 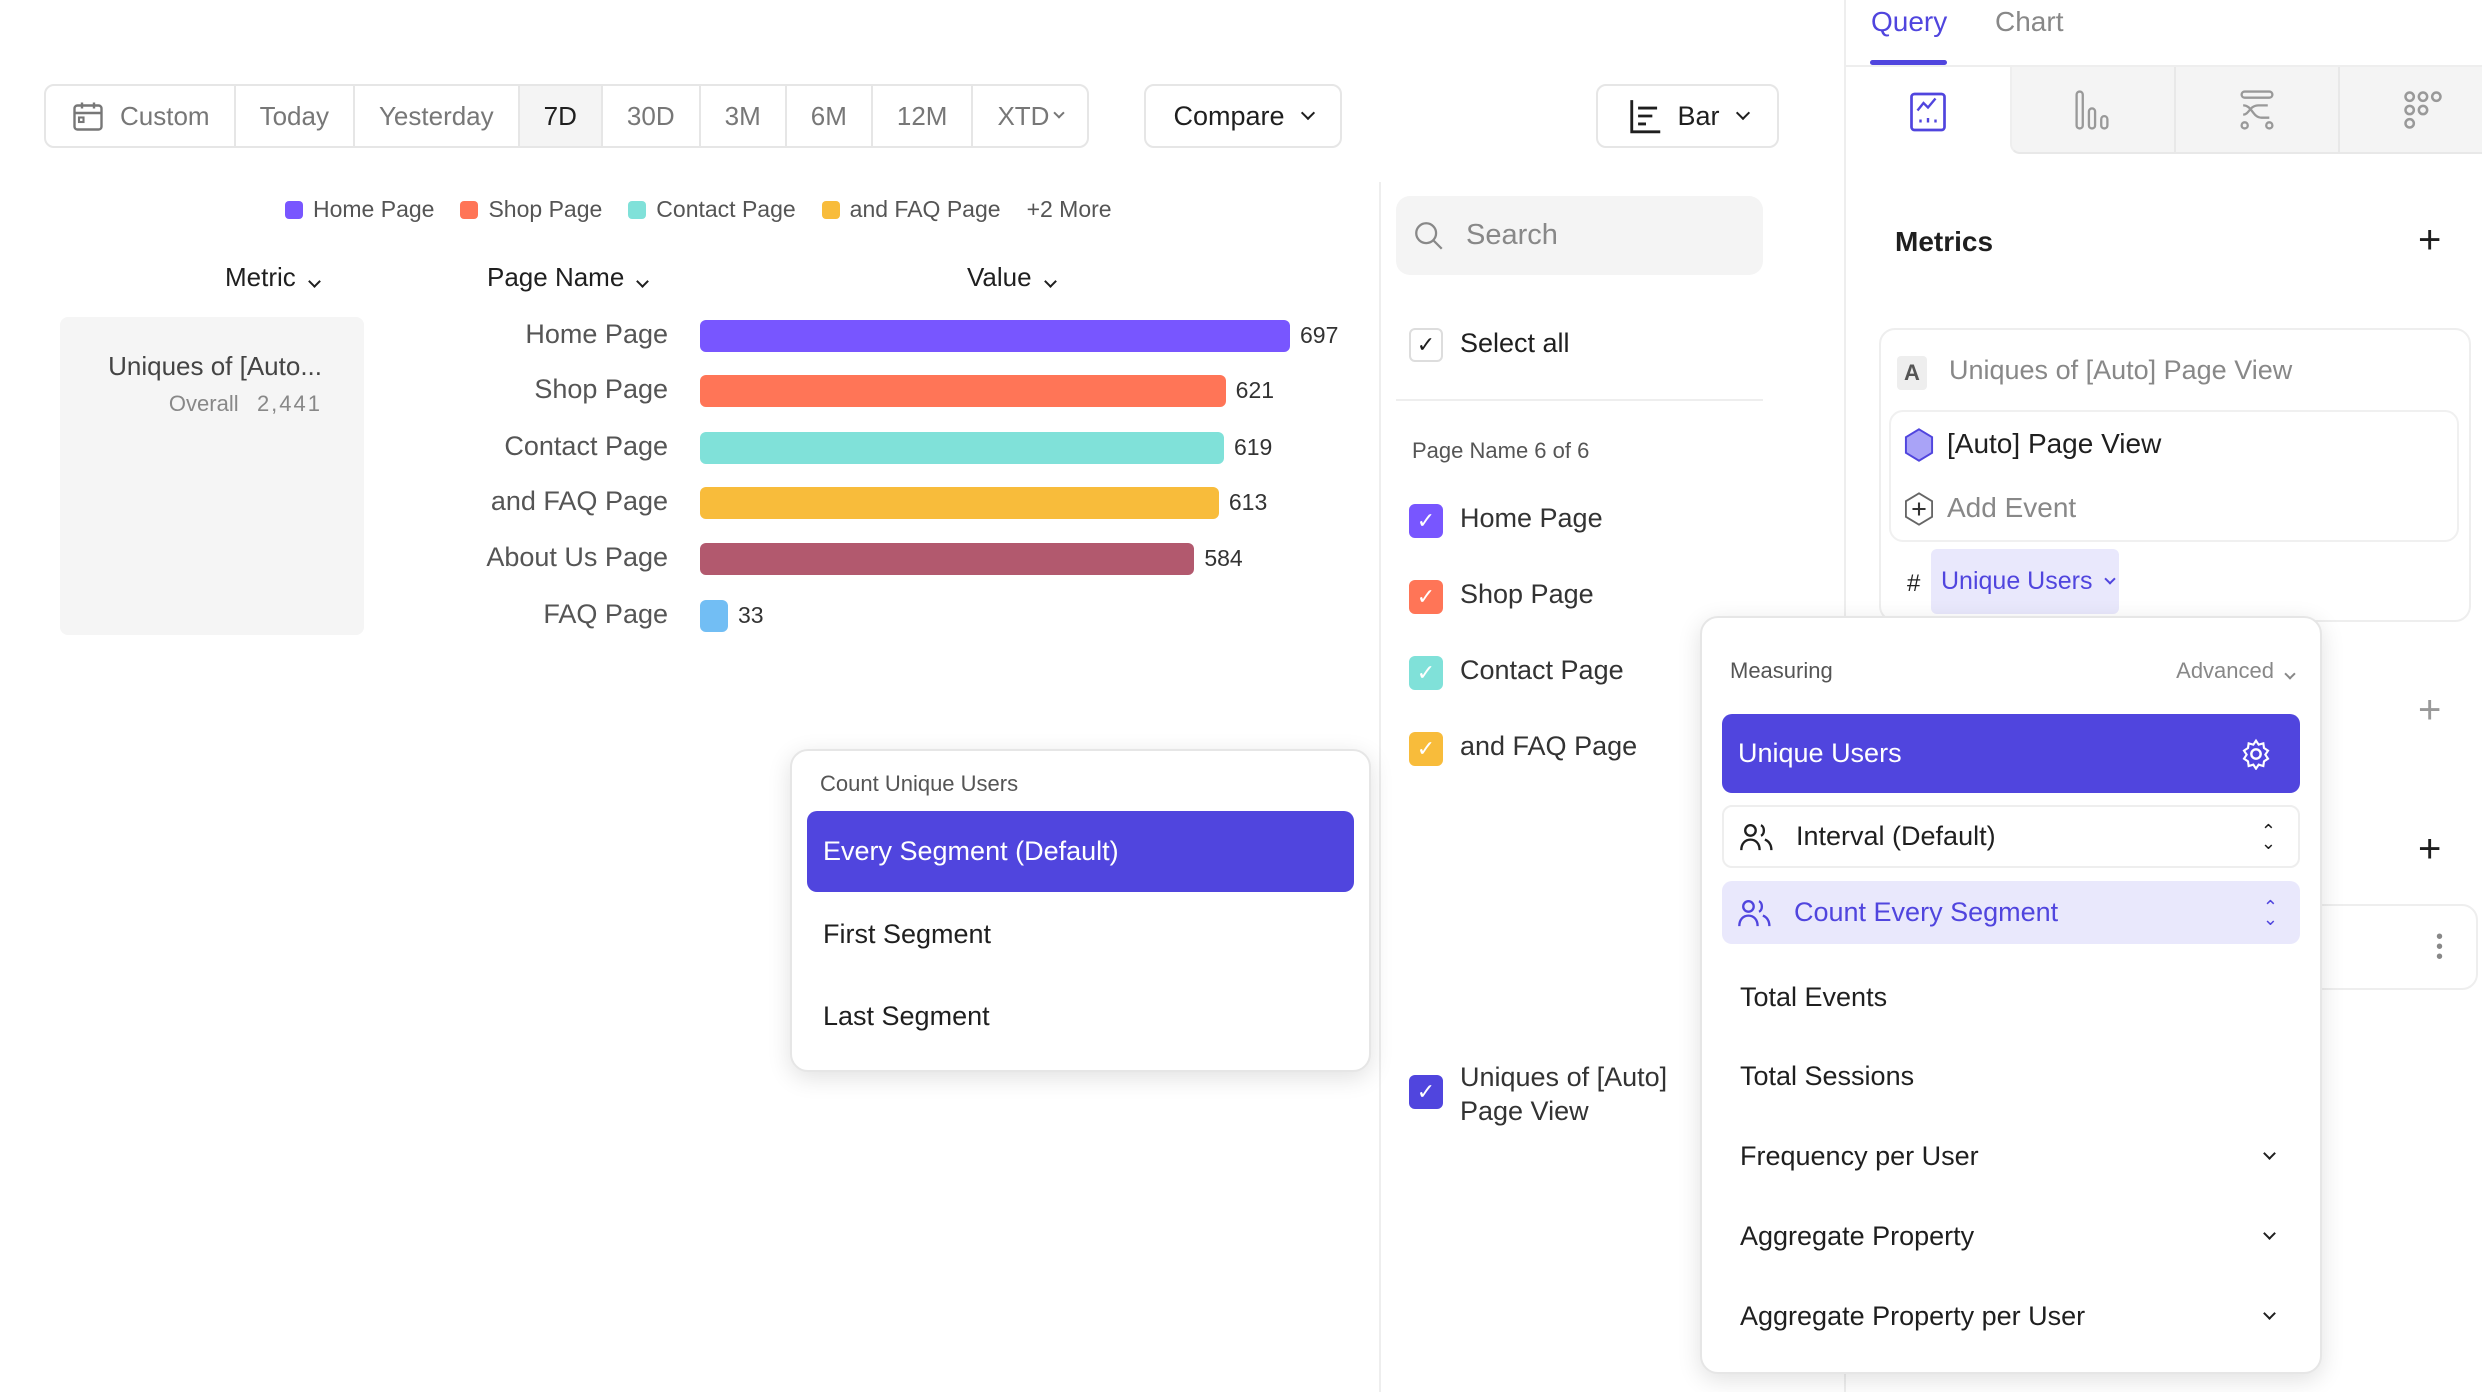 What do you see at coordinates (203, 403) in the screenshot?
I see `overall-label: Overall` at bounding box center [203, 403].